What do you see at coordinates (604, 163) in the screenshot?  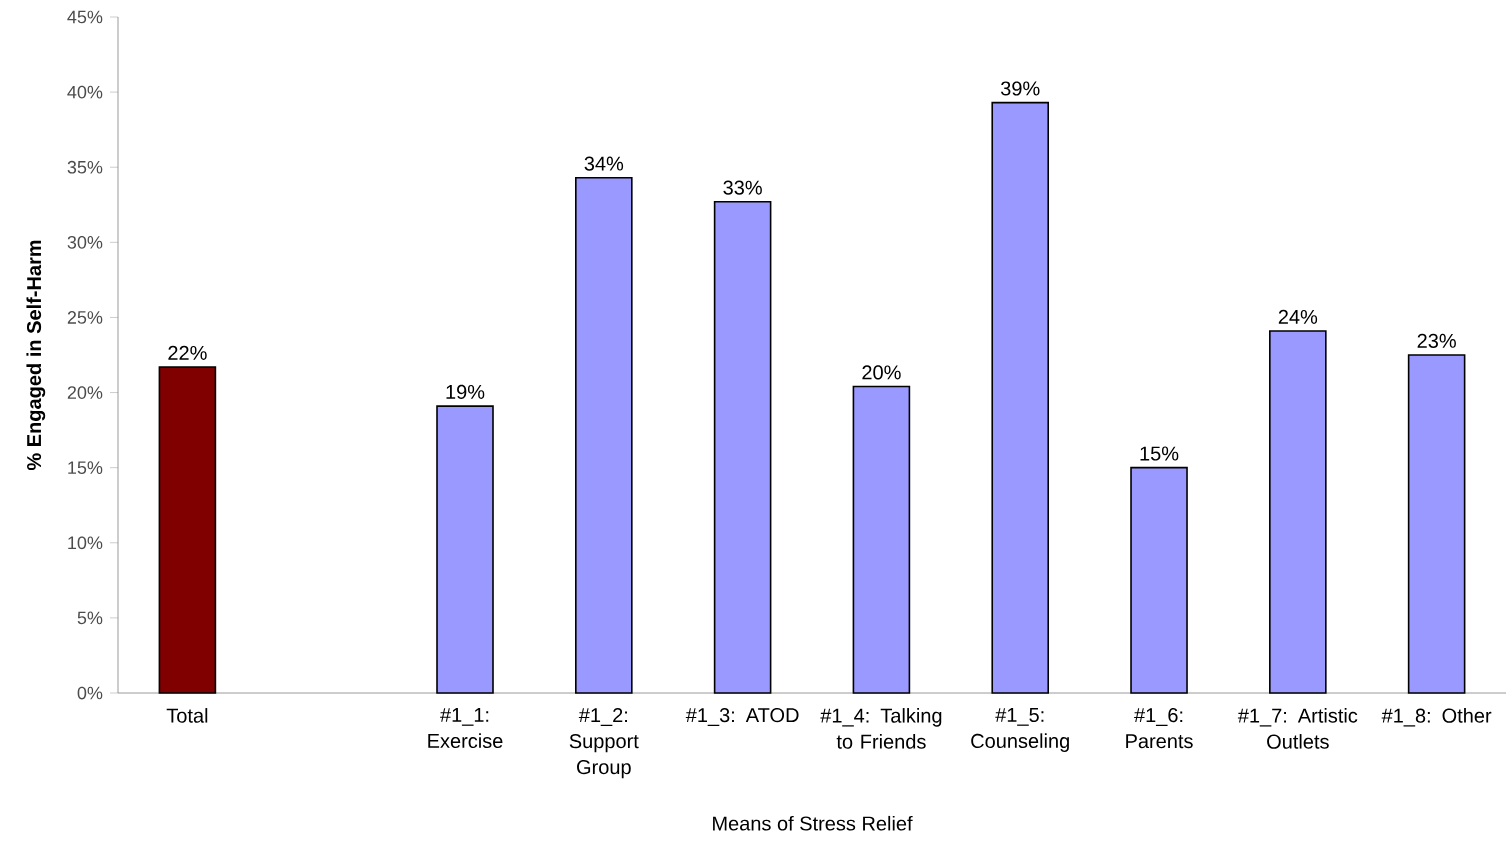 I see `data-label: 34%` at bounding box center [604, 163].